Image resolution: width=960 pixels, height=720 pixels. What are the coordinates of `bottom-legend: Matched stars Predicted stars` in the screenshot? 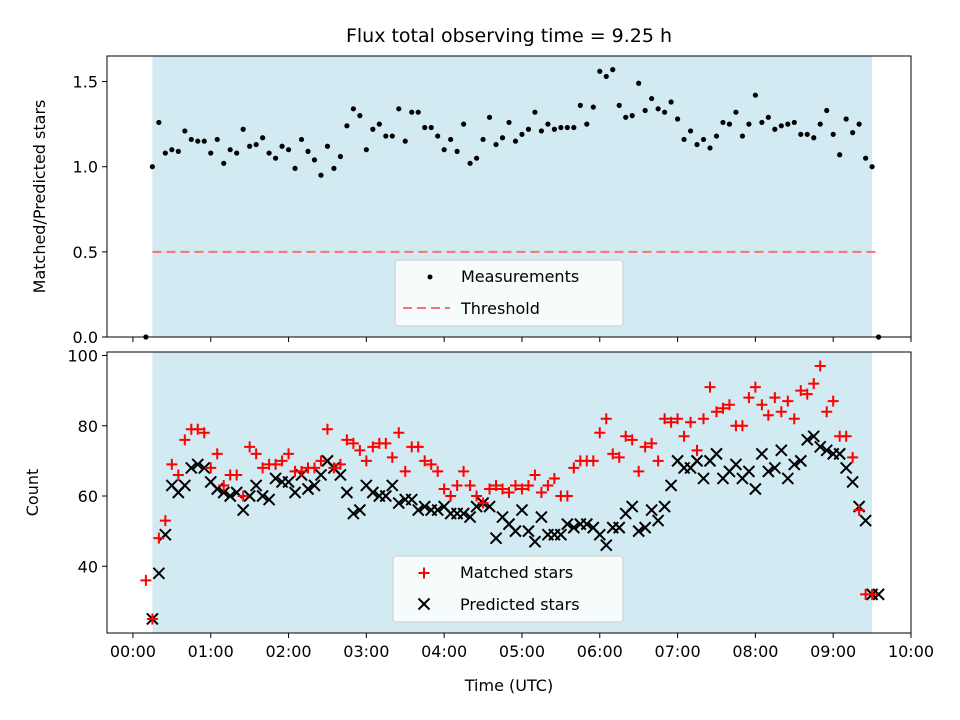 It's located at (508, 589).